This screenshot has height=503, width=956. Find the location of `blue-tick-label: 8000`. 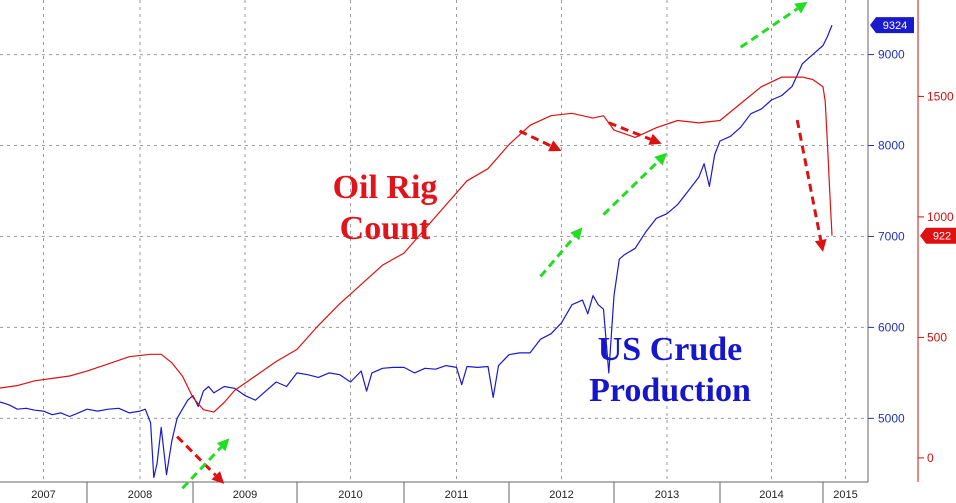

blue-tick-label: 8000 is located at coordinates (891, 146).